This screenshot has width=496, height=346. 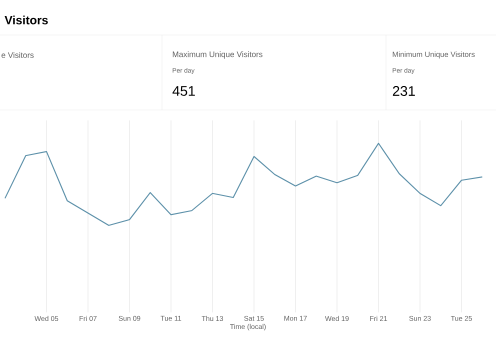 I want to click on text: Maximum Unique Visitors, so click(x=217, y=55).